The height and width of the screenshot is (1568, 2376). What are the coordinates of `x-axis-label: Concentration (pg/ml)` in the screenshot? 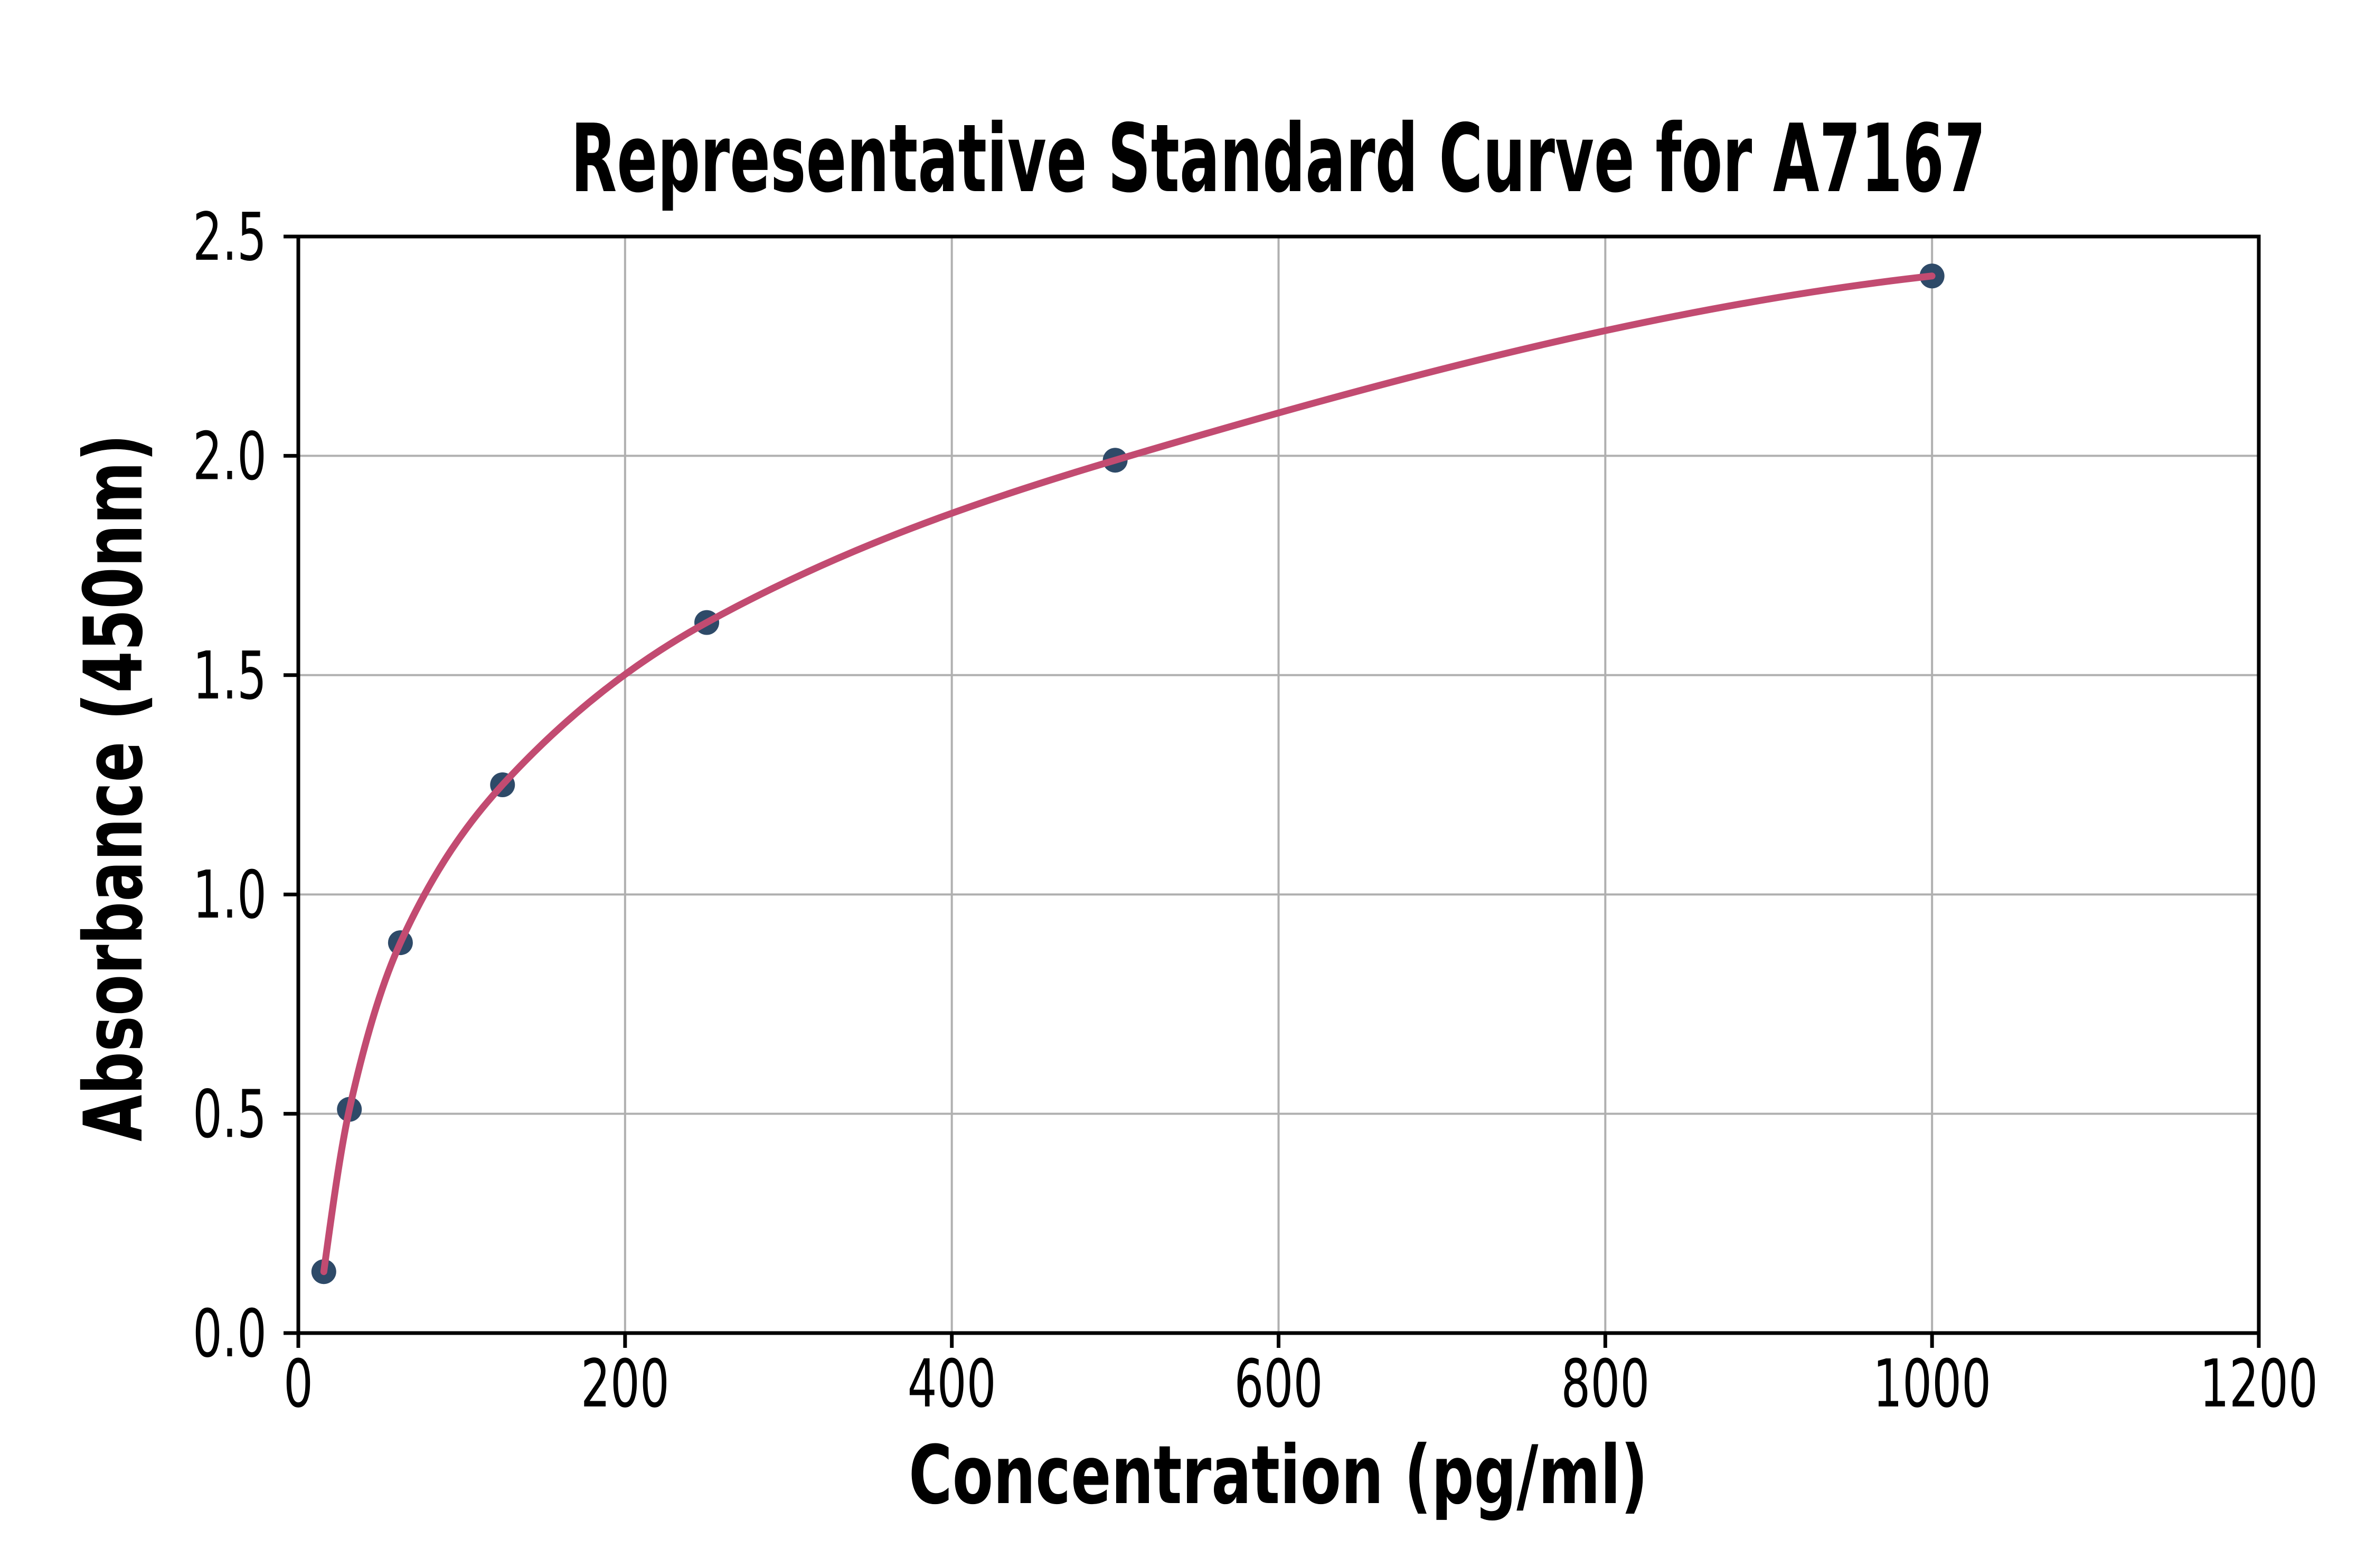 It's located at (1279, 1476).